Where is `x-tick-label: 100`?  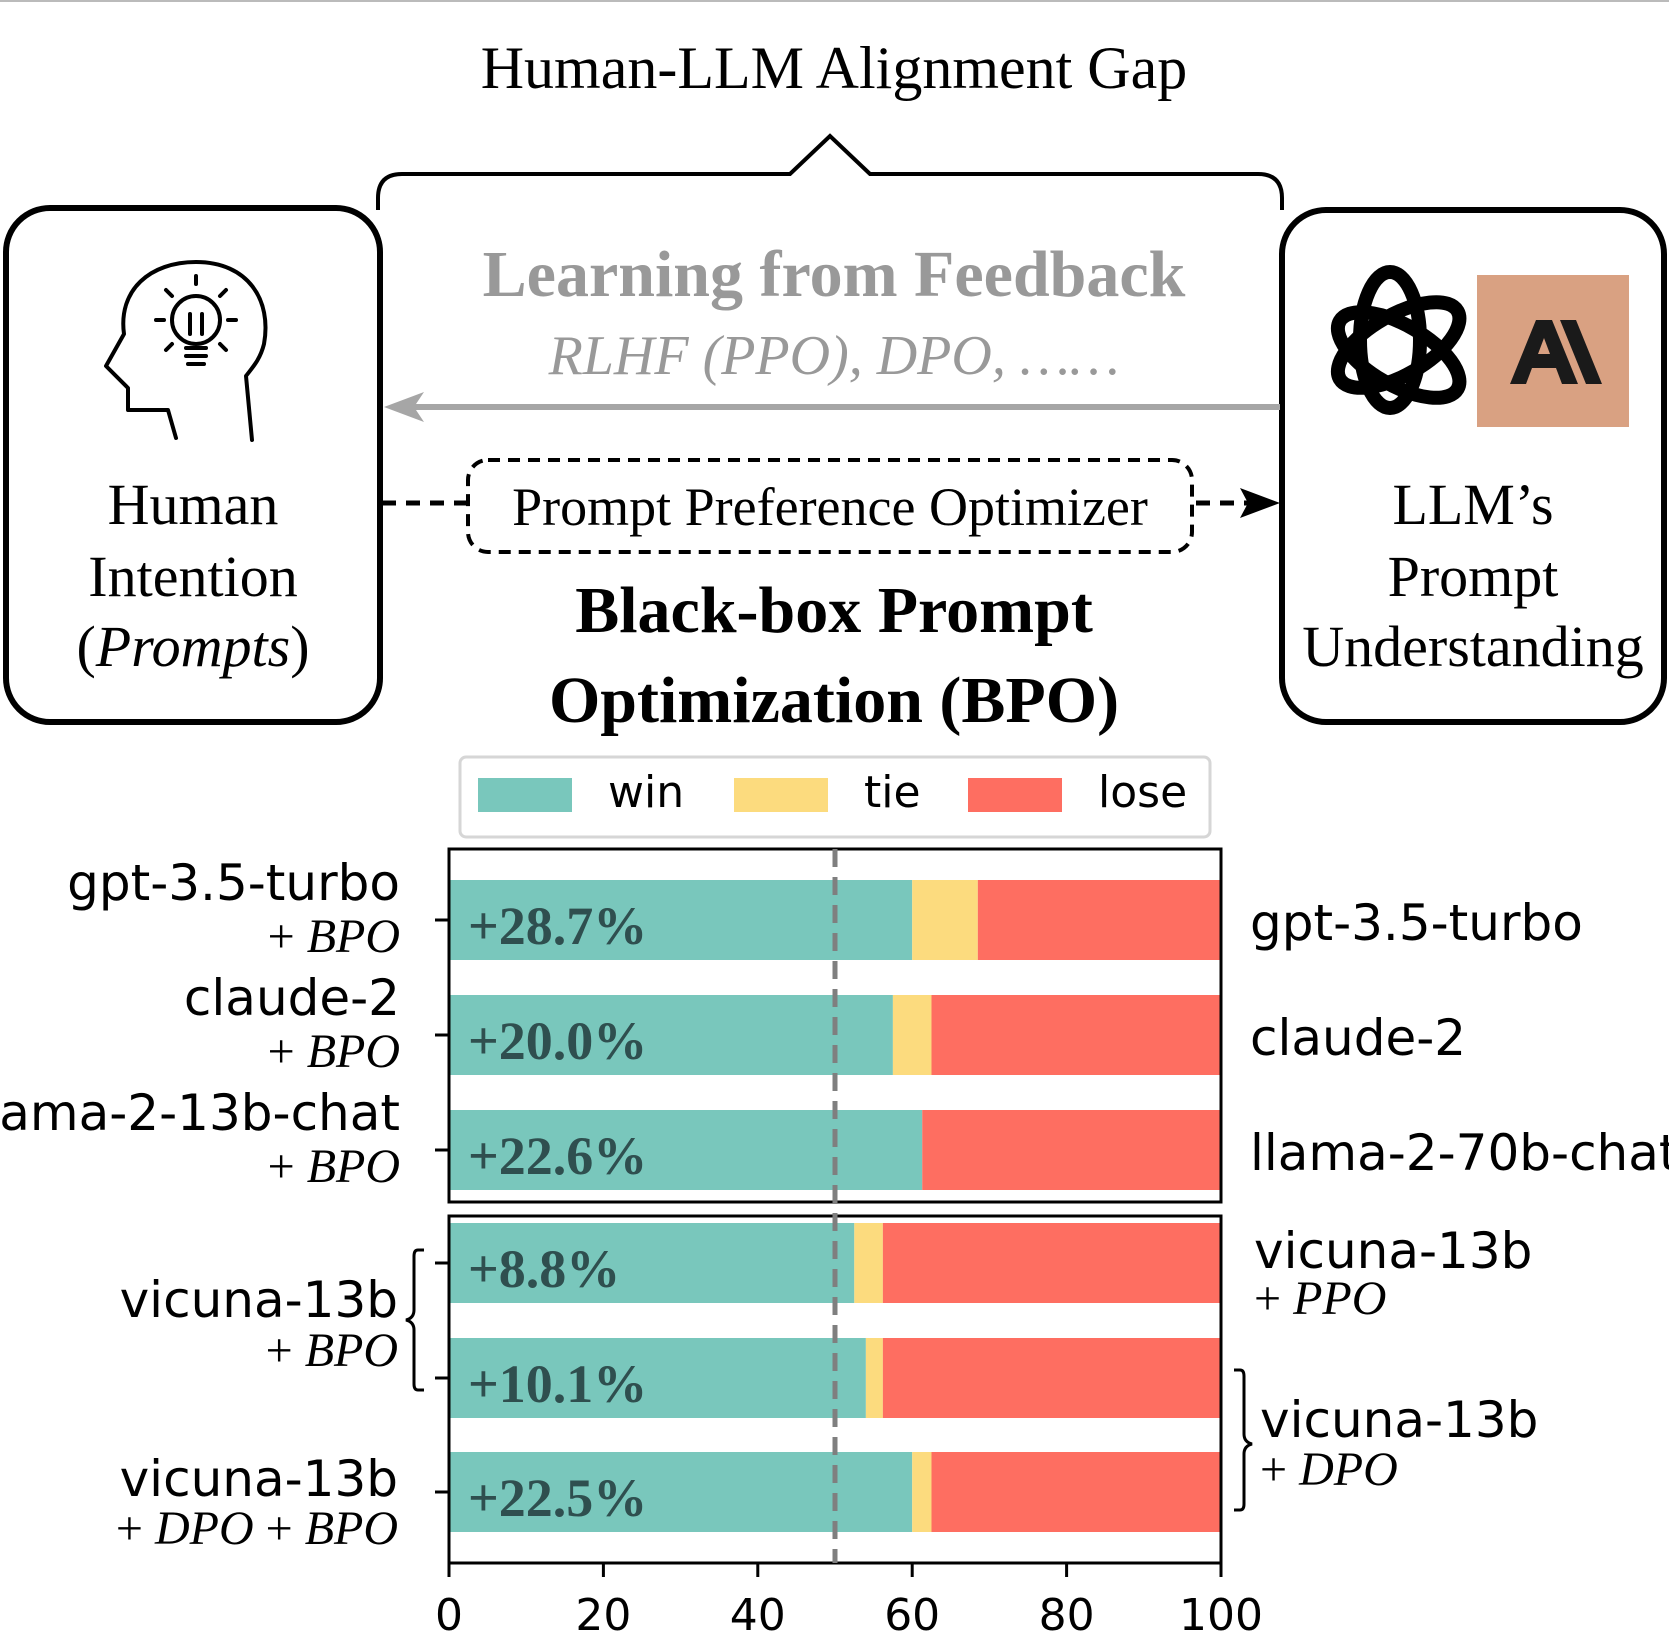
x-tick-label: 100 is located at coordinates (1221, 1615).